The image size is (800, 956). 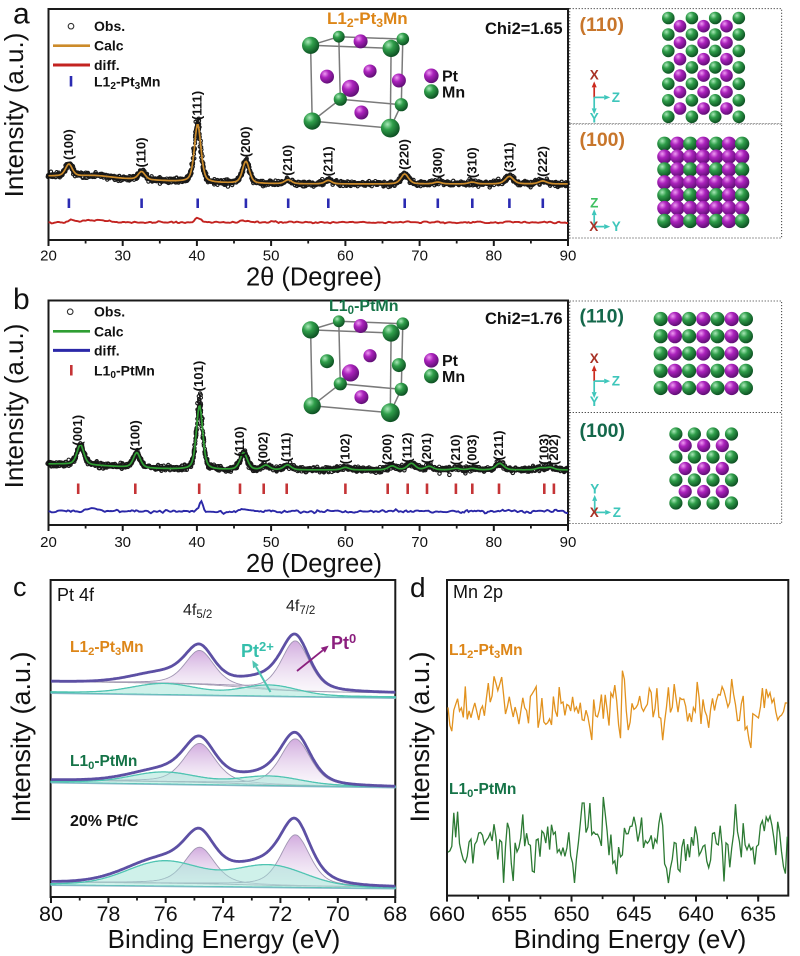 I want to click on svg-text: 76, so click(x=166, y=914).